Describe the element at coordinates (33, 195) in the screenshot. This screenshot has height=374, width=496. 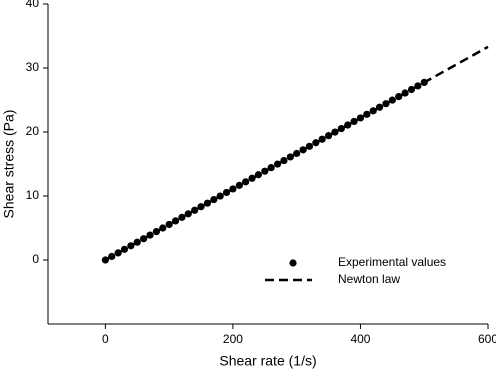
I see `y-tick-label: 10` at that location.